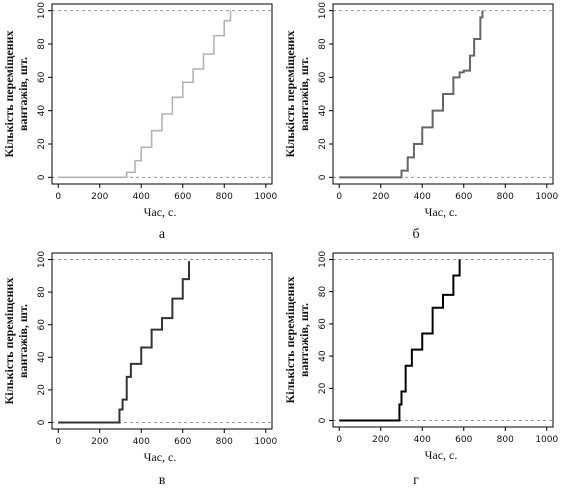 The height and width of the screenshot is (493, 562). Describe the element at coordinates (323, 44) in the screenshot. I see `y-tick-label-b-4: 80` at that location.